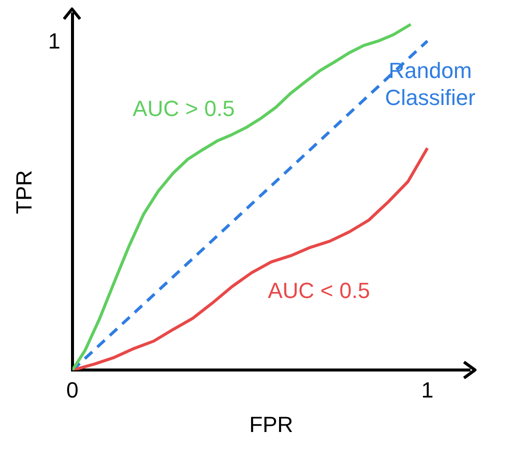  I want to click on text: 1, so click(54, 41).